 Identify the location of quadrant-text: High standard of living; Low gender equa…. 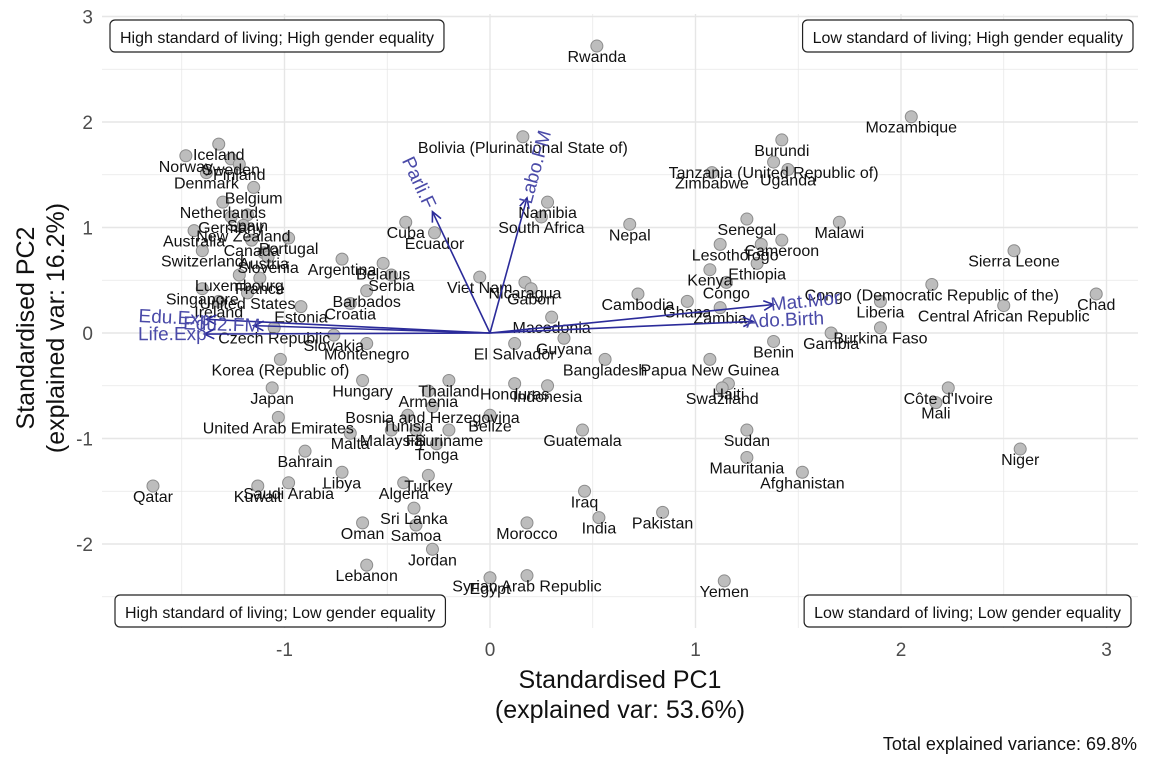
(280, 613).